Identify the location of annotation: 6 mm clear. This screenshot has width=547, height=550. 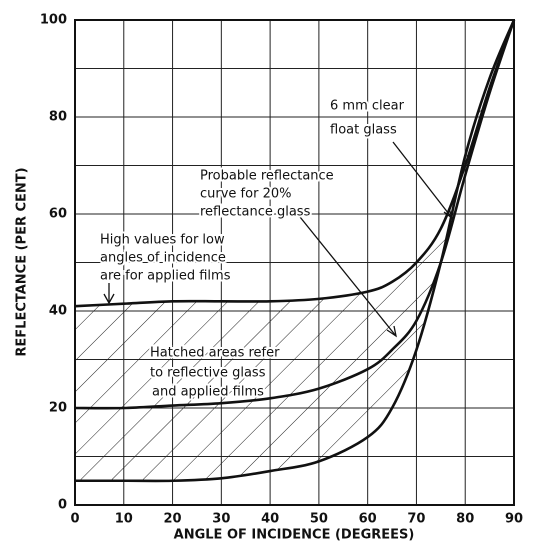
(367, 106).